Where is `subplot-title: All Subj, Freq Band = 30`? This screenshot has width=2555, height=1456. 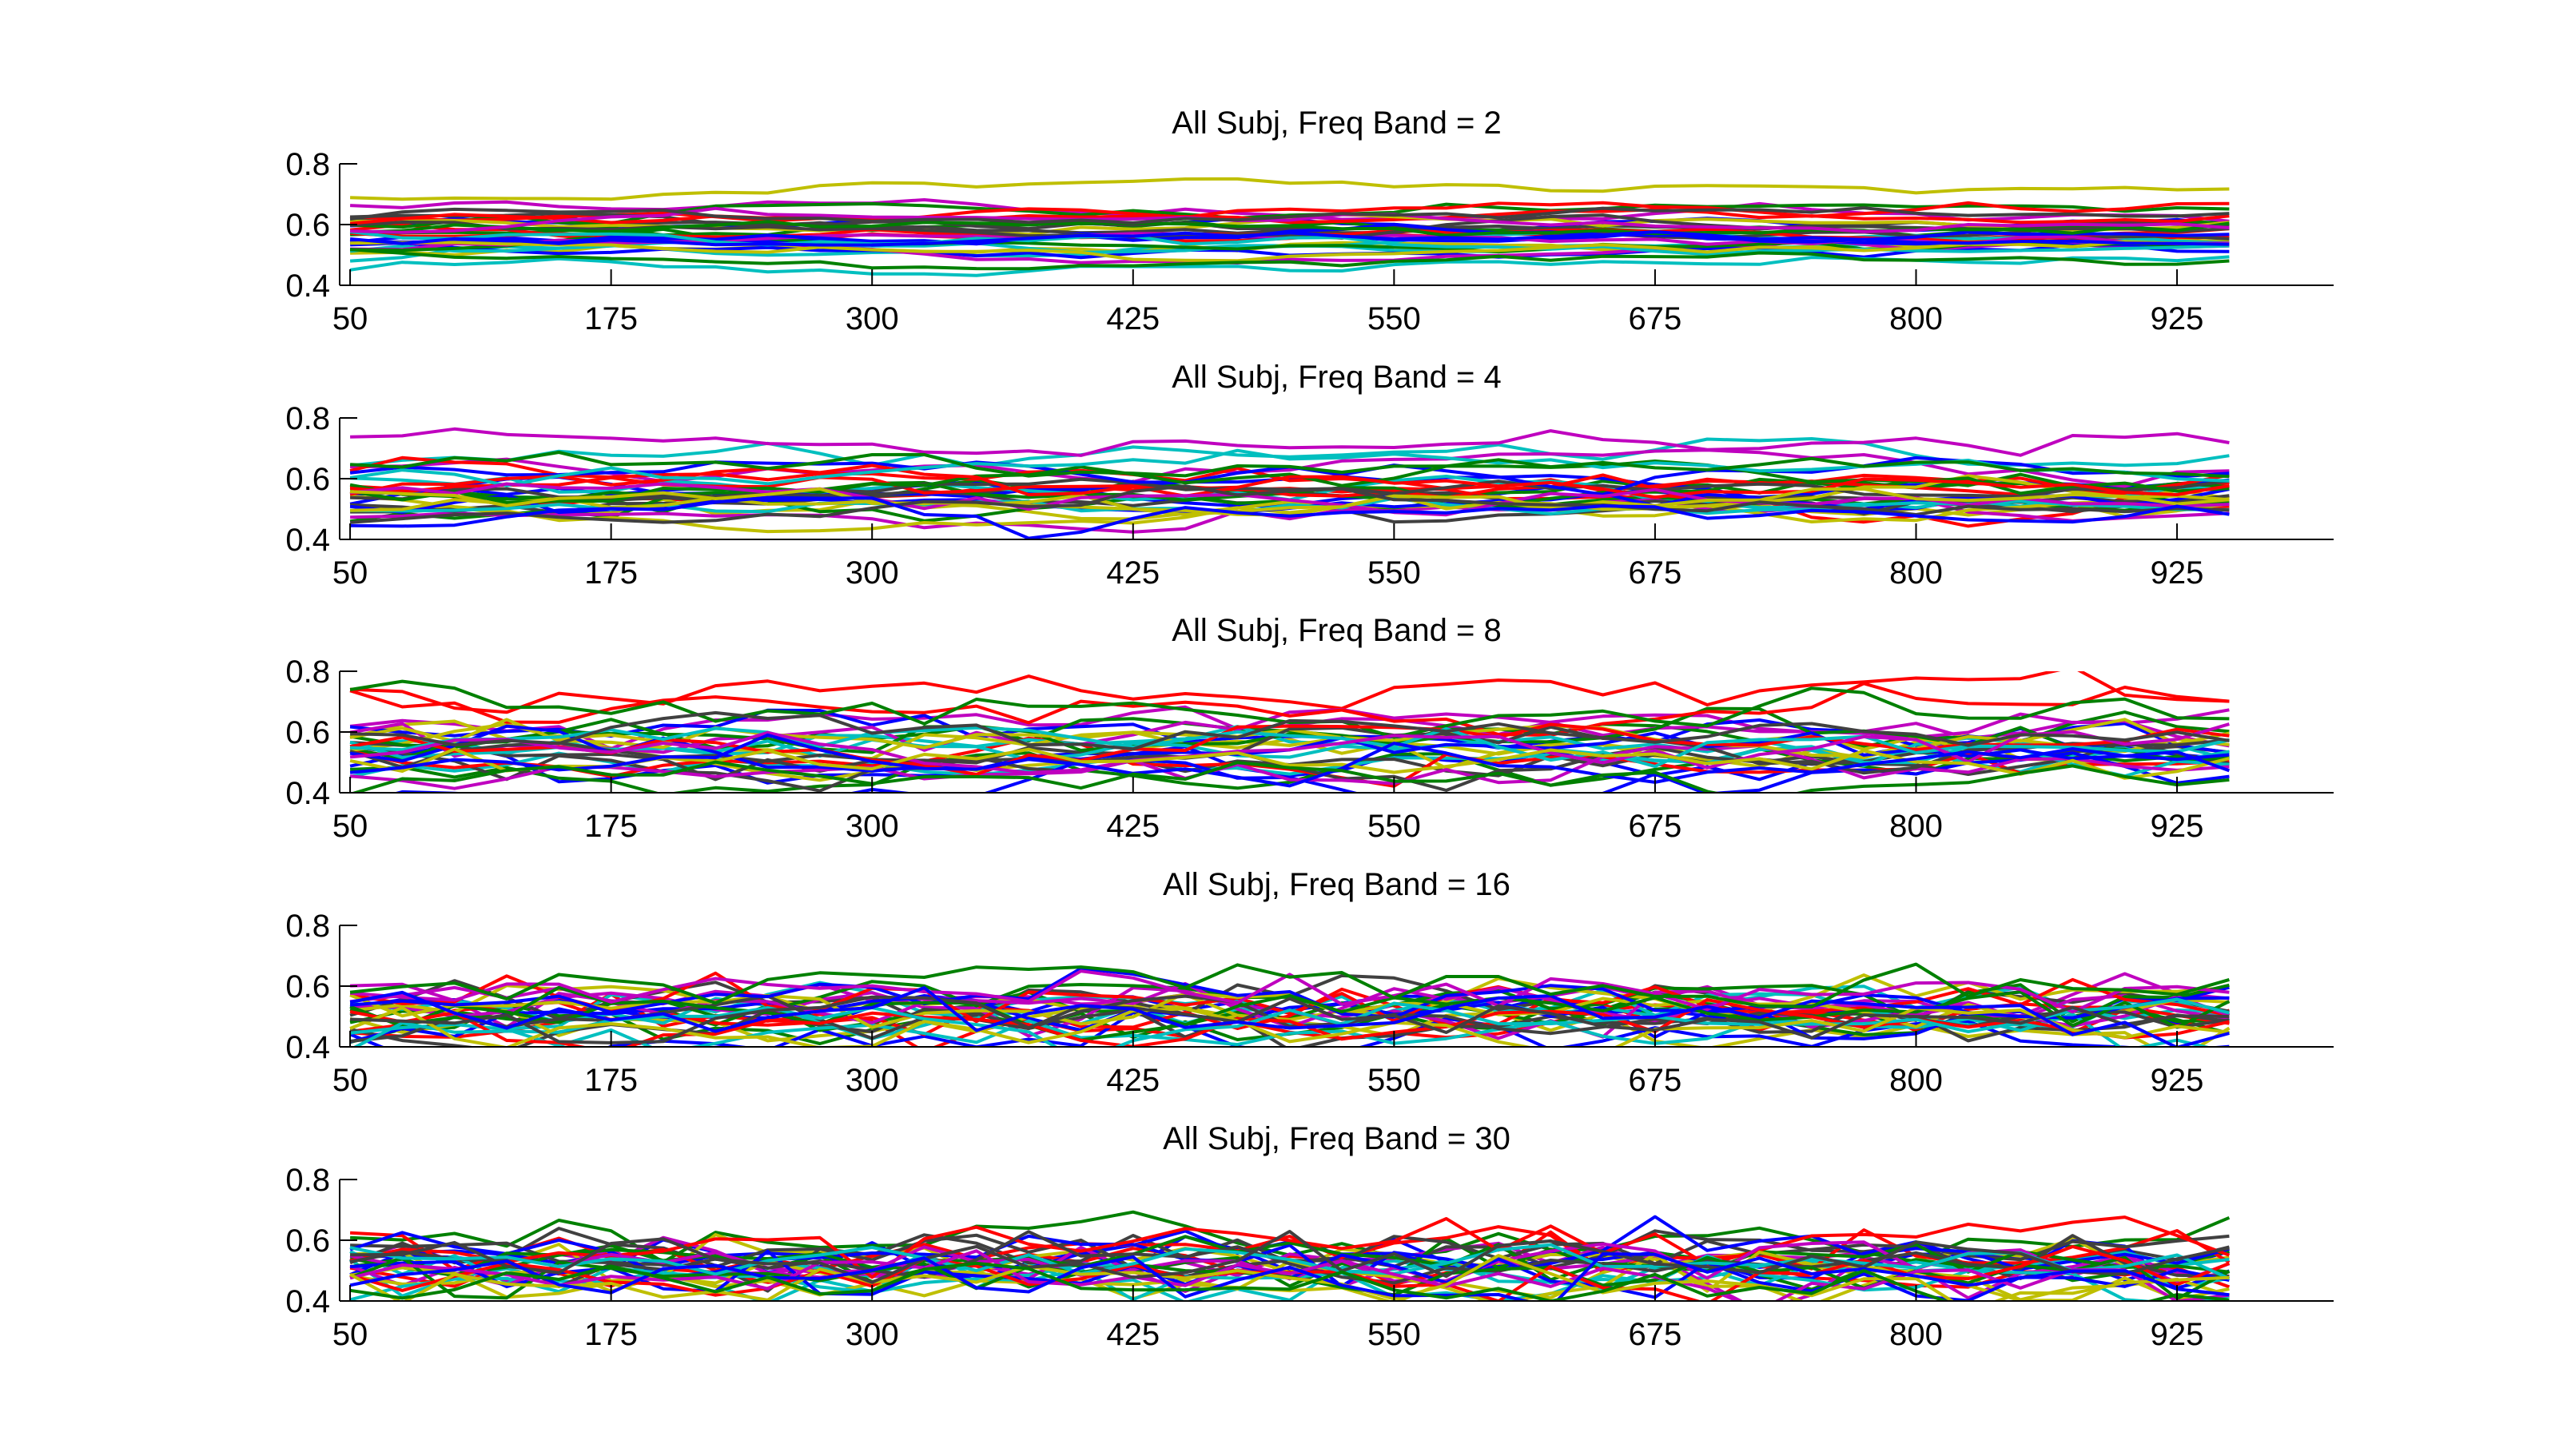 subplot-title: All Subj, Freq Band = 30 is located at coordinates (1336, 1138).